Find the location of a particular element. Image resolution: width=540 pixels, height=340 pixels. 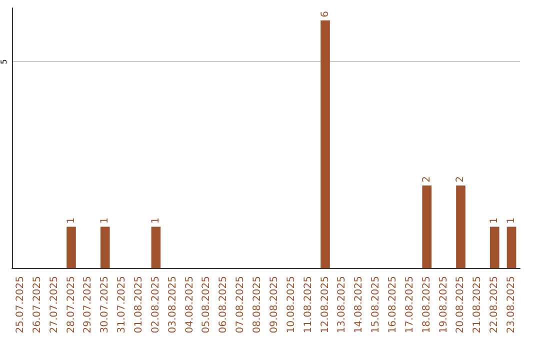

x-tick-label: 25.07.2025 is located at coordinates (20, 305).